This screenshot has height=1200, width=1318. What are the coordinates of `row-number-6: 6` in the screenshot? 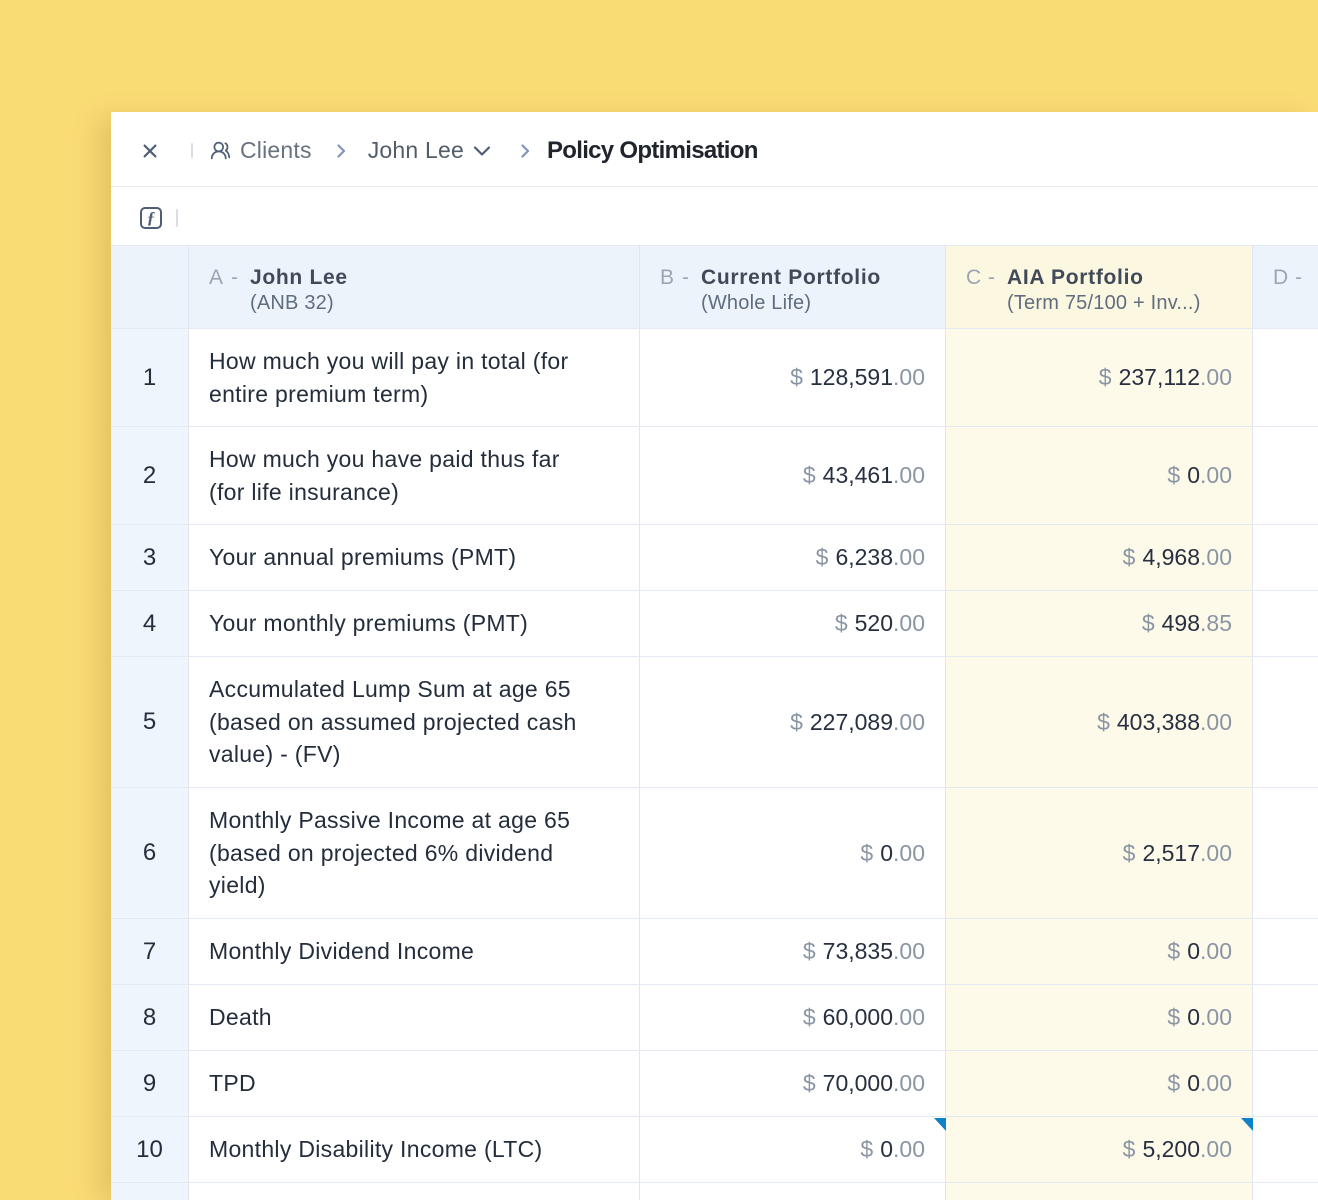 It's located at (150, 853).